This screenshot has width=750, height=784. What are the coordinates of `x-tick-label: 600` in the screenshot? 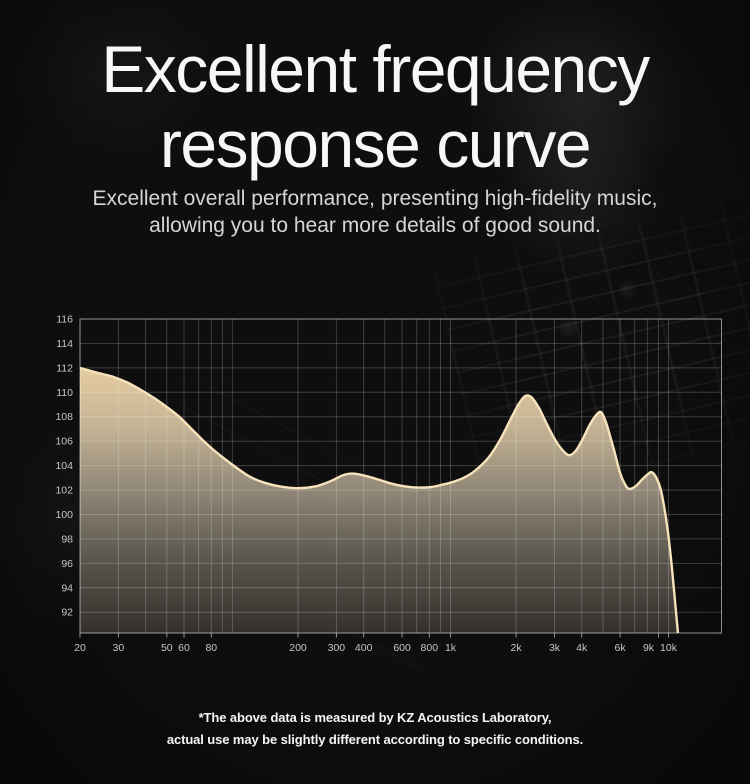 It's located at (402, 648).